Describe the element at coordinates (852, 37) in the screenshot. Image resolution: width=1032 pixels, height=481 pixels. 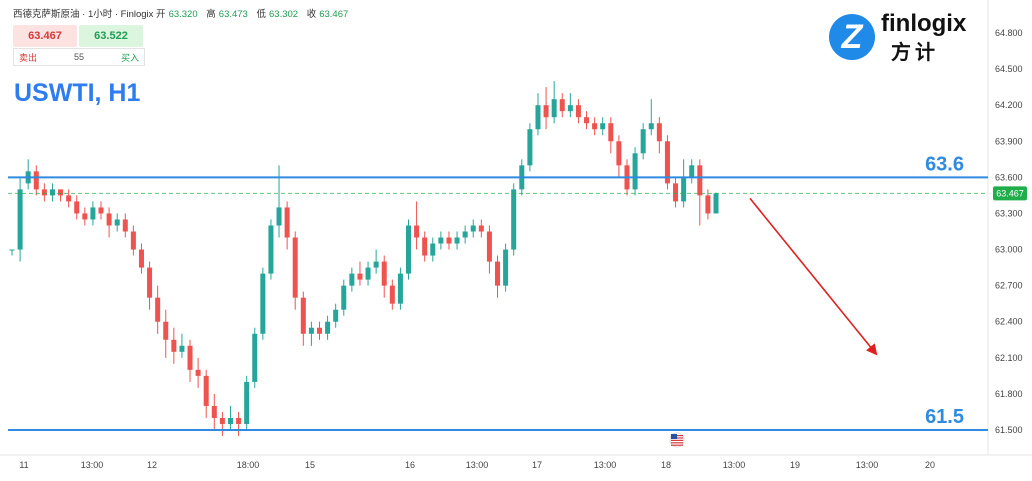
I see `finlogix-z-icon: Z` at that location.